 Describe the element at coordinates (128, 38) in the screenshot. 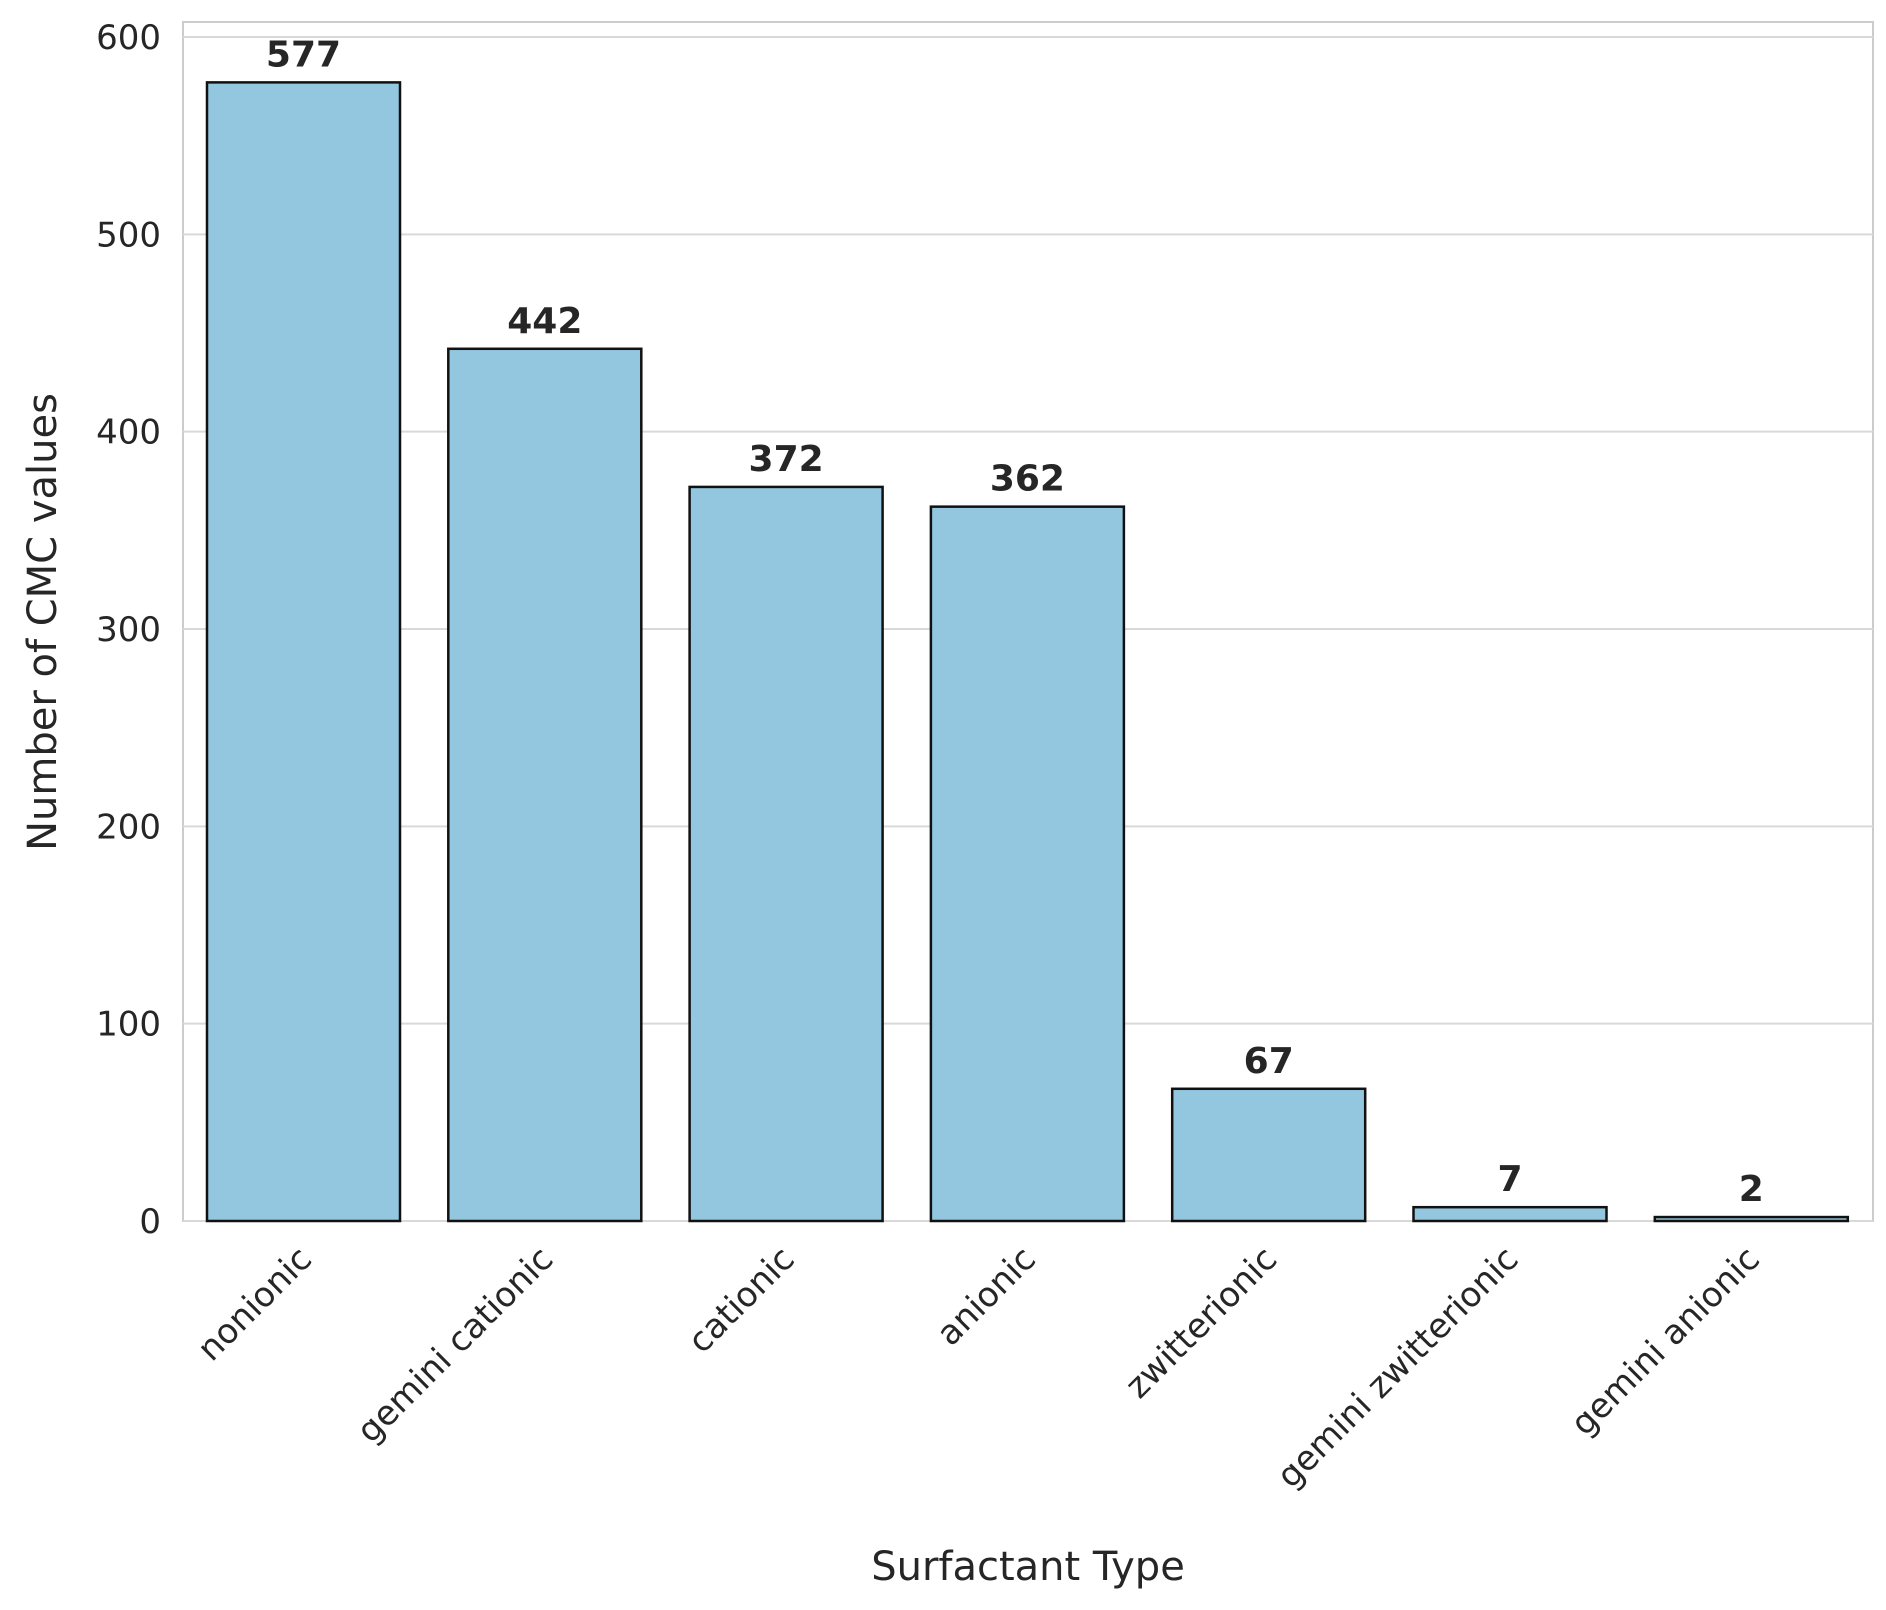

I see `y-tick-label: 600` at that location.